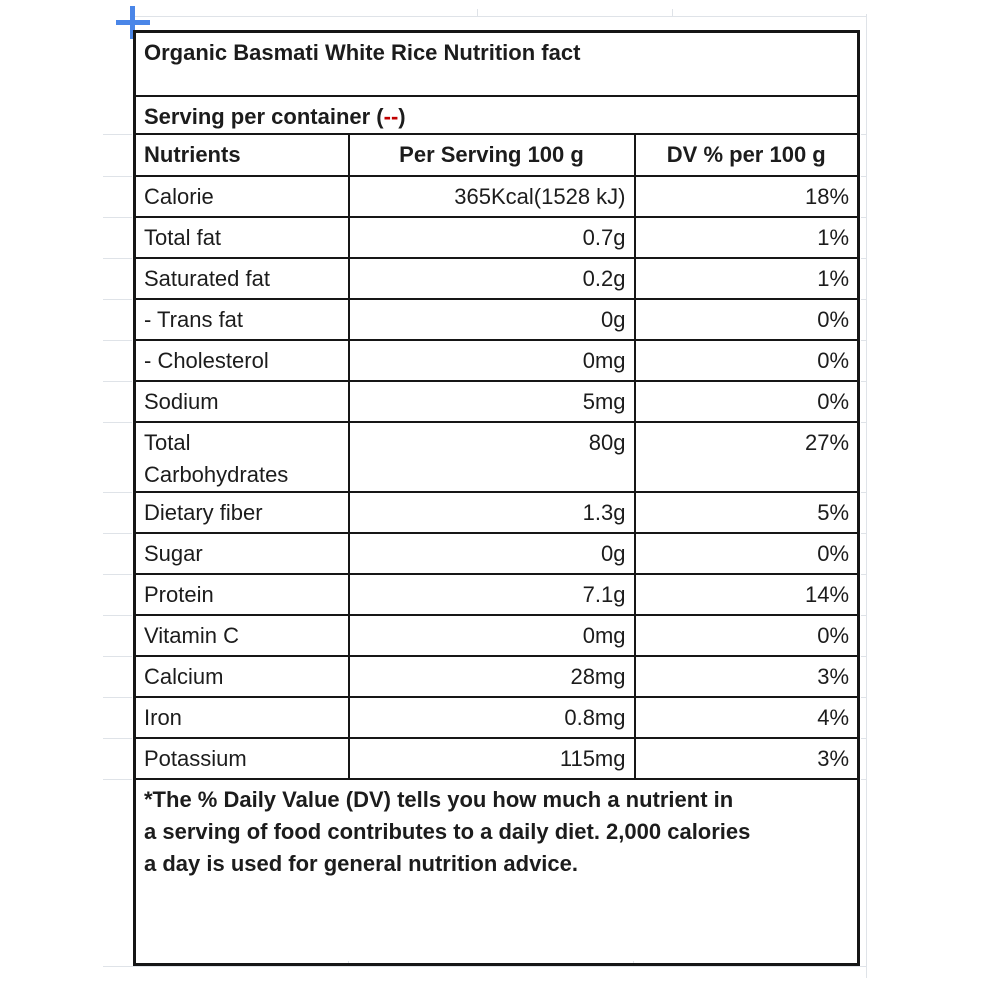 The width and height of the screenshot is (1000, 1000). What do you see at coordinates (491, 676) in the screenshot?
I see `cell-value: 28mg` at bounding box center [491, 676].